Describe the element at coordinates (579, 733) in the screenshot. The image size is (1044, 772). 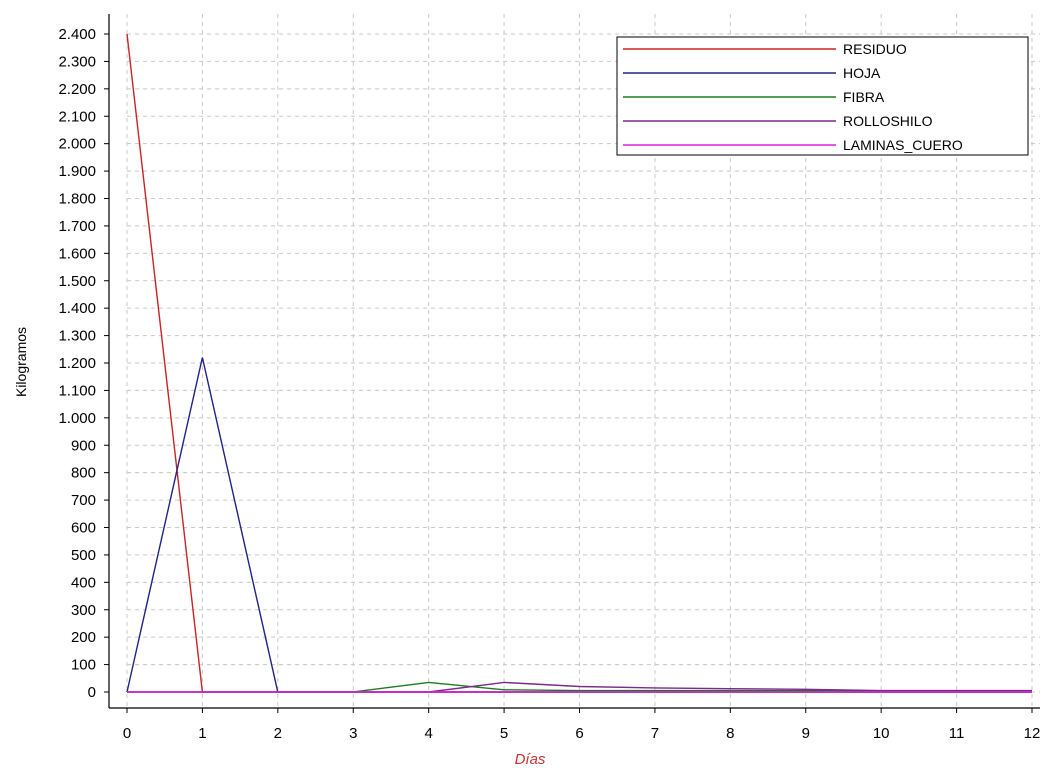
I see `x-tick-label: 6` at that location.